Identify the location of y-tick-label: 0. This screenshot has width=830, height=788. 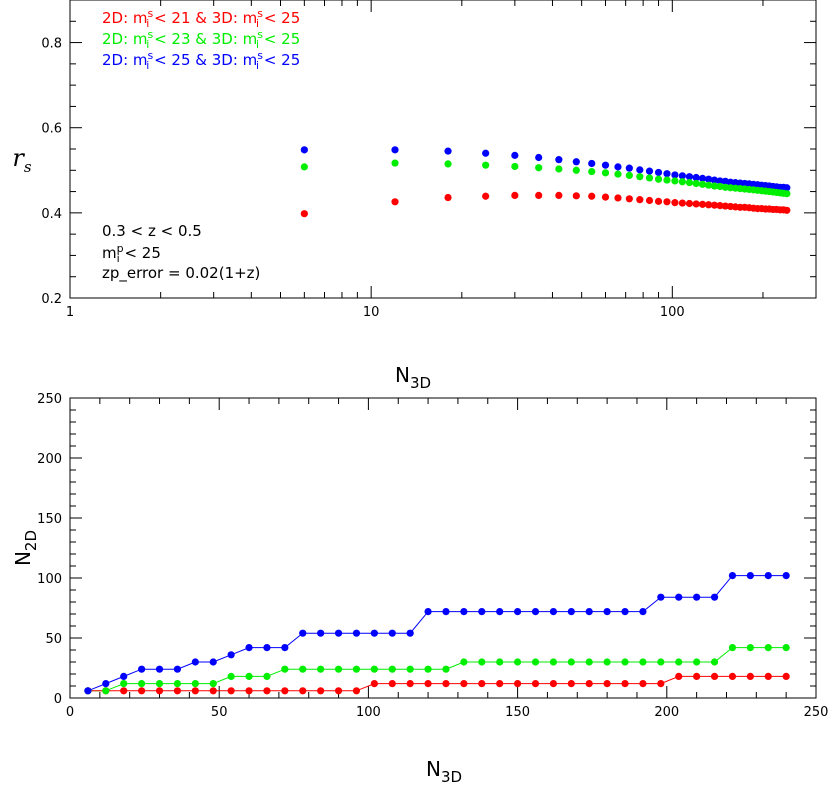
(58, 699).